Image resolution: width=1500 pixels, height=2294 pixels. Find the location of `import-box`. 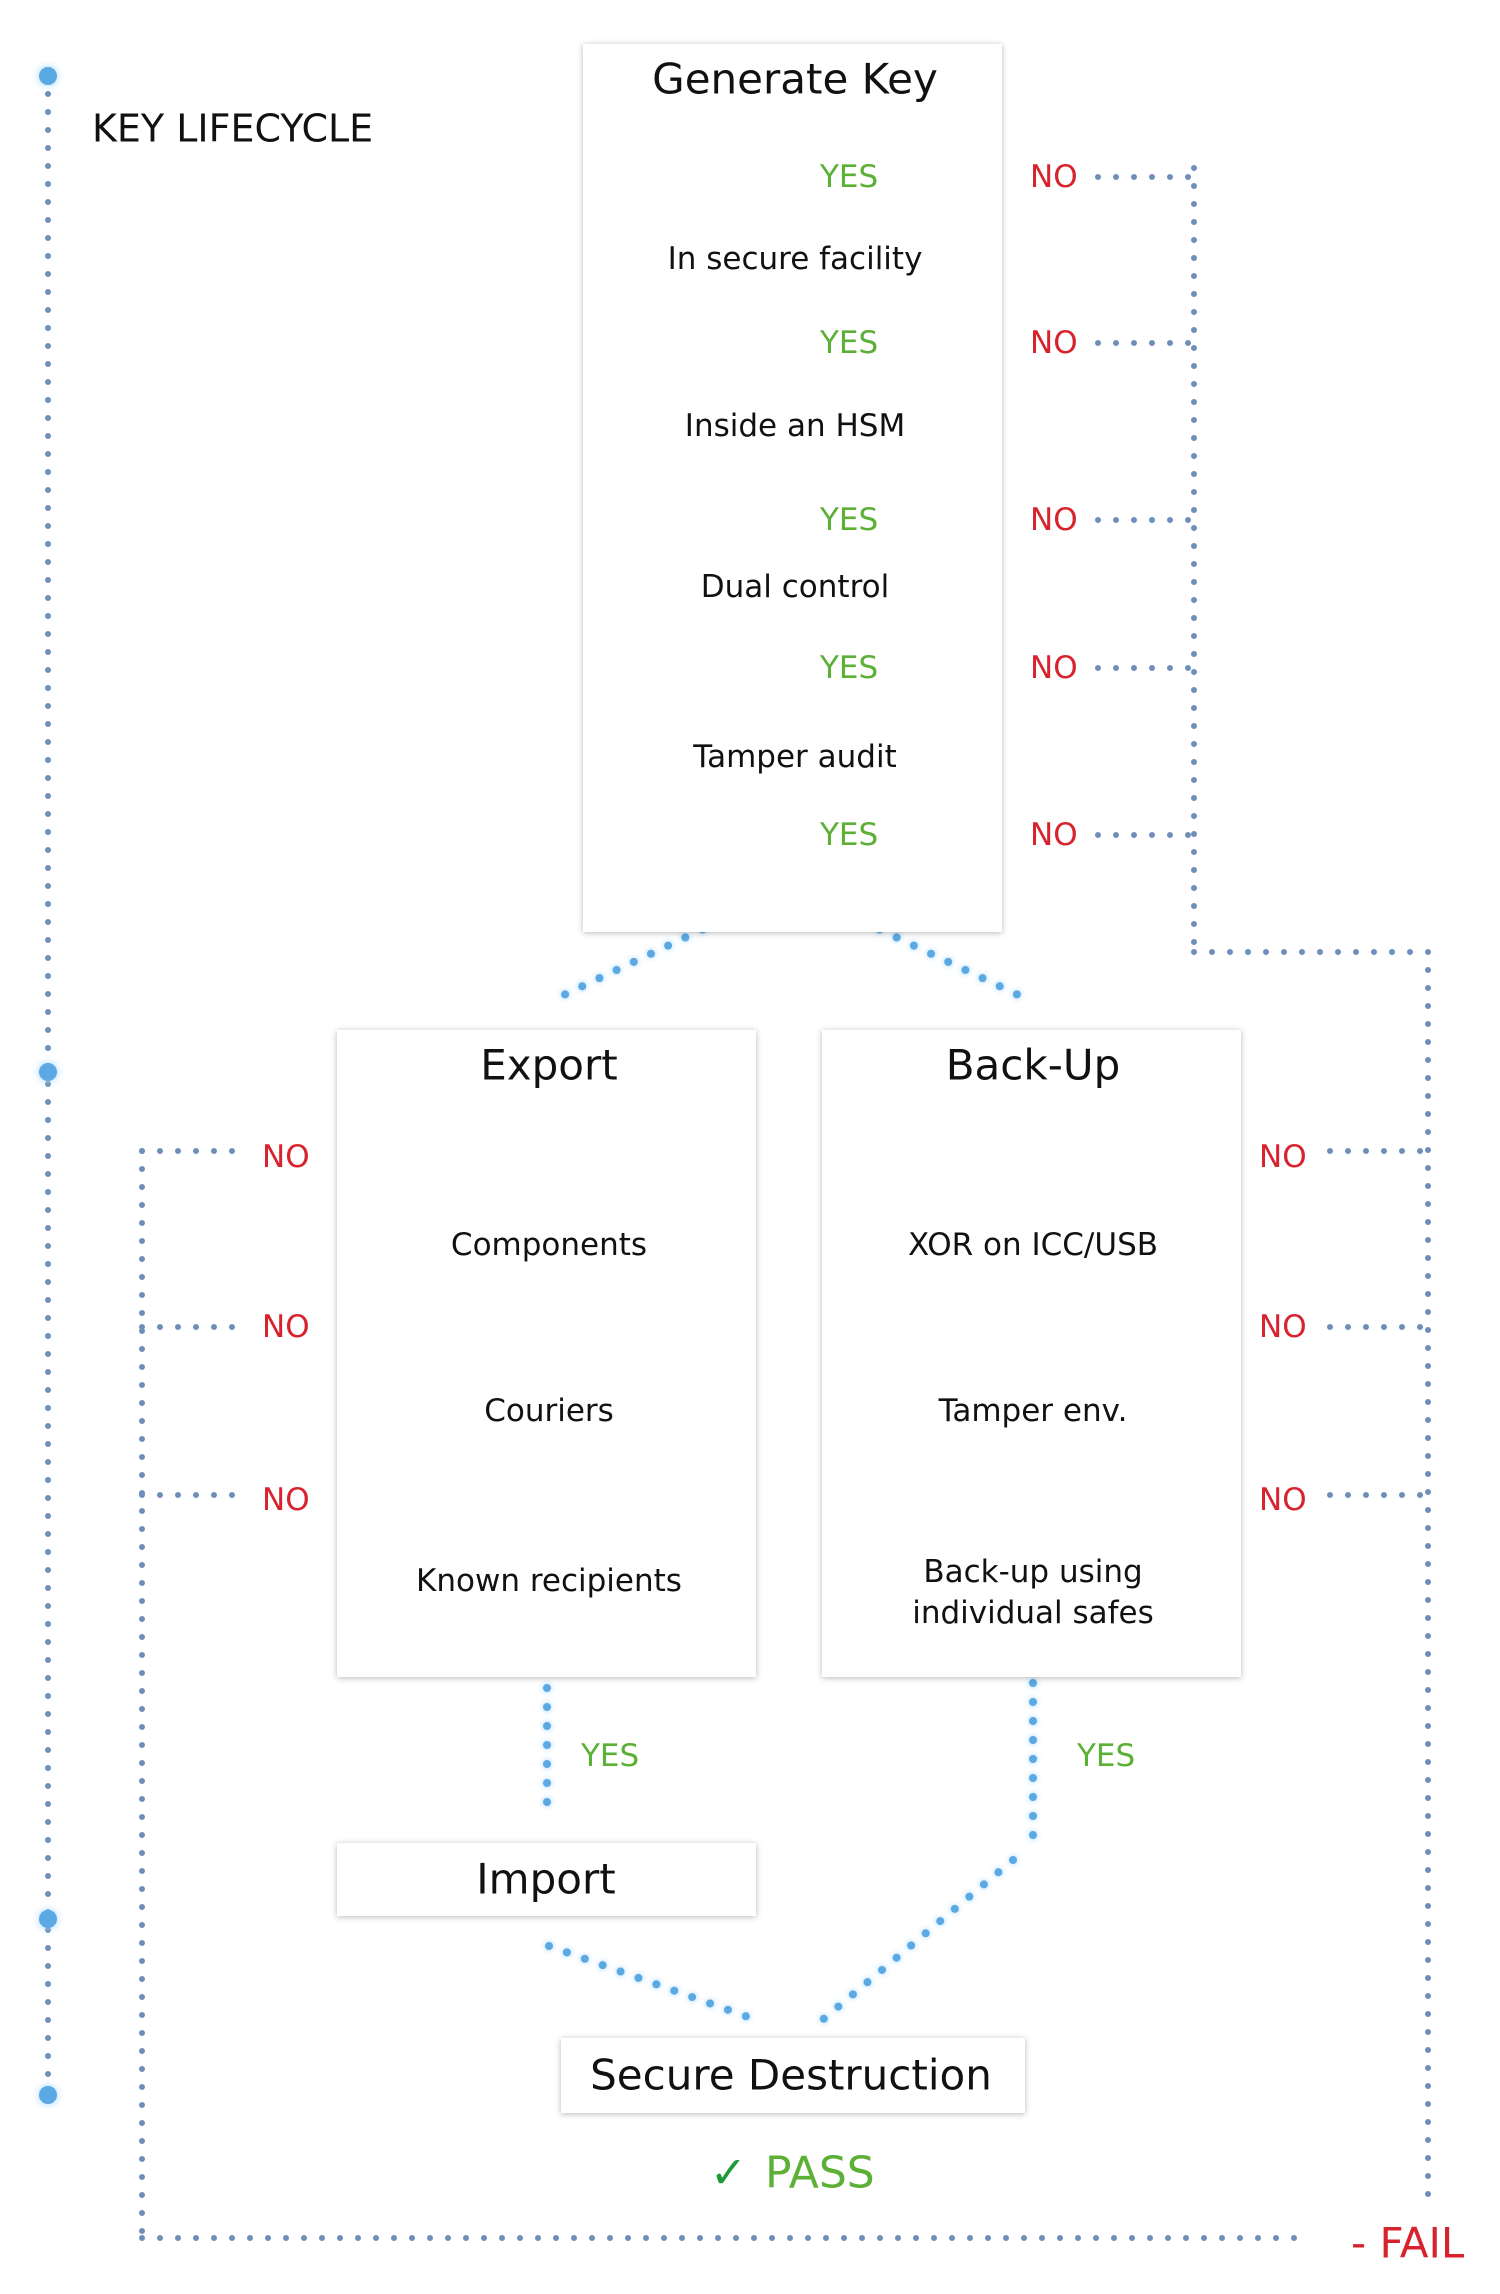

import-box is located at coordinates (546, 1879).